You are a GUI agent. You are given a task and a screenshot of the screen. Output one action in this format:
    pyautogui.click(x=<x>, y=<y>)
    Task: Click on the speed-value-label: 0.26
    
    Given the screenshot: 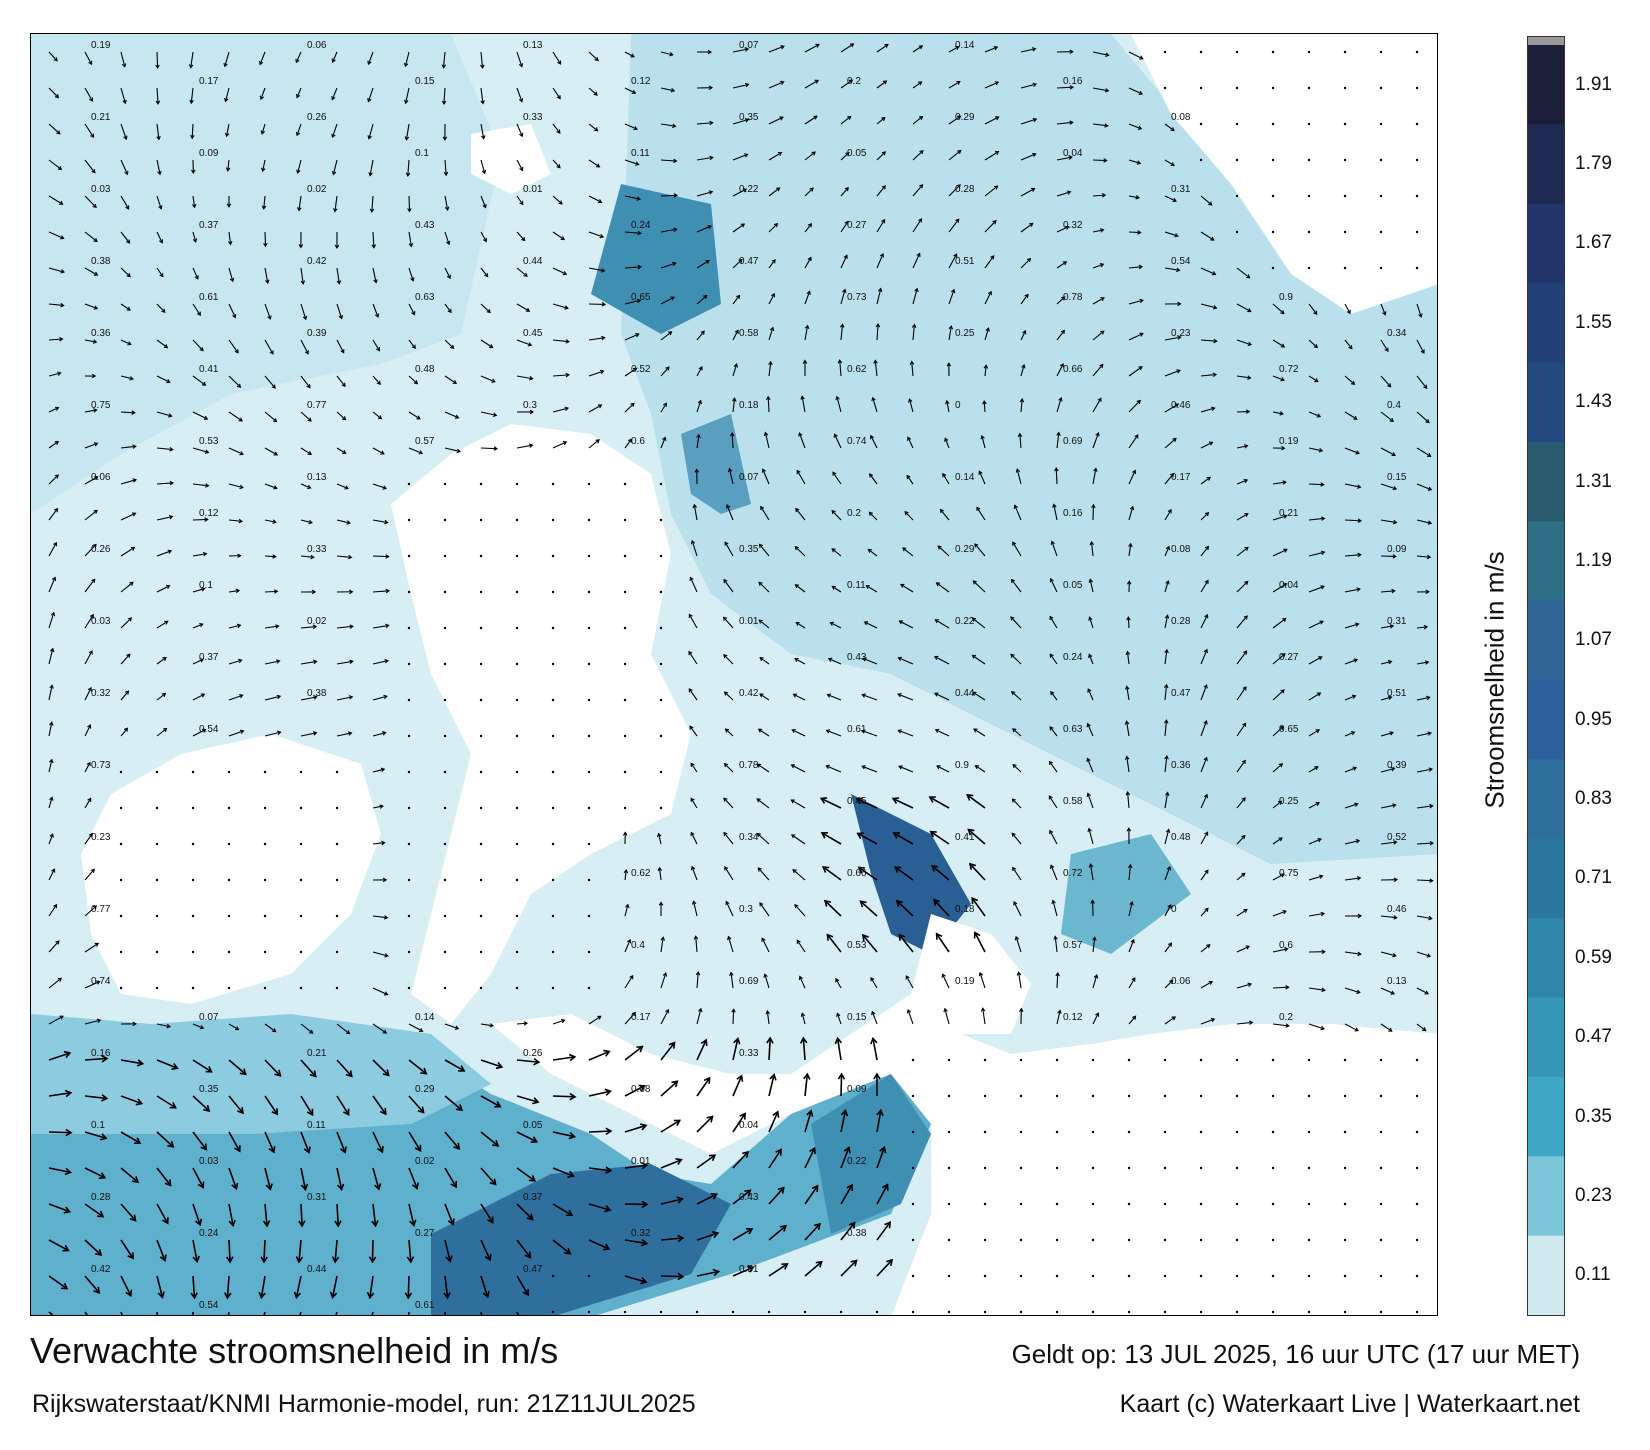 What is the action you would take?
    pyautogui.click(x=101, y=549)
    